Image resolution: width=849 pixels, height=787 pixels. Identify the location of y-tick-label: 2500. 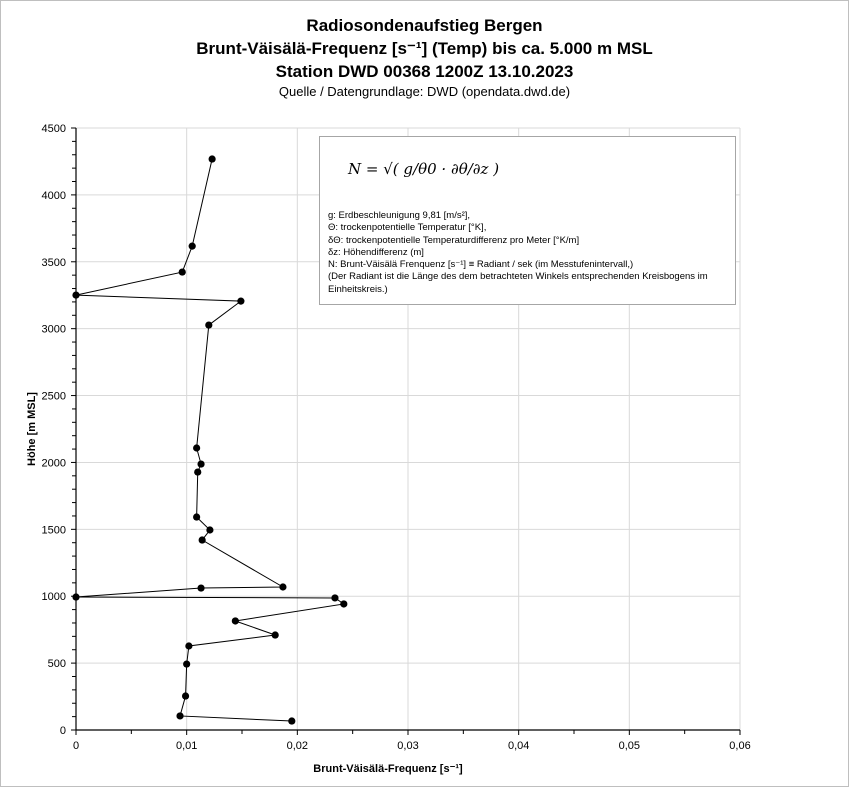
(54, 397).